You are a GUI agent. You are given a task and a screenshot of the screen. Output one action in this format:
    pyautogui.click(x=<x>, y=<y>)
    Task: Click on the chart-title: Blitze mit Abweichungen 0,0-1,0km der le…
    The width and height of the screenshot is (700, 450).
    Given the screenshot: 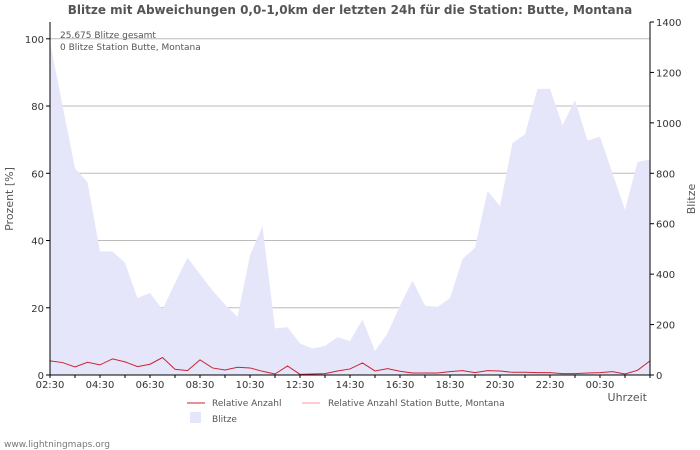 What is the action you would take?
    pyautogui.click(x=350, y=10)
    